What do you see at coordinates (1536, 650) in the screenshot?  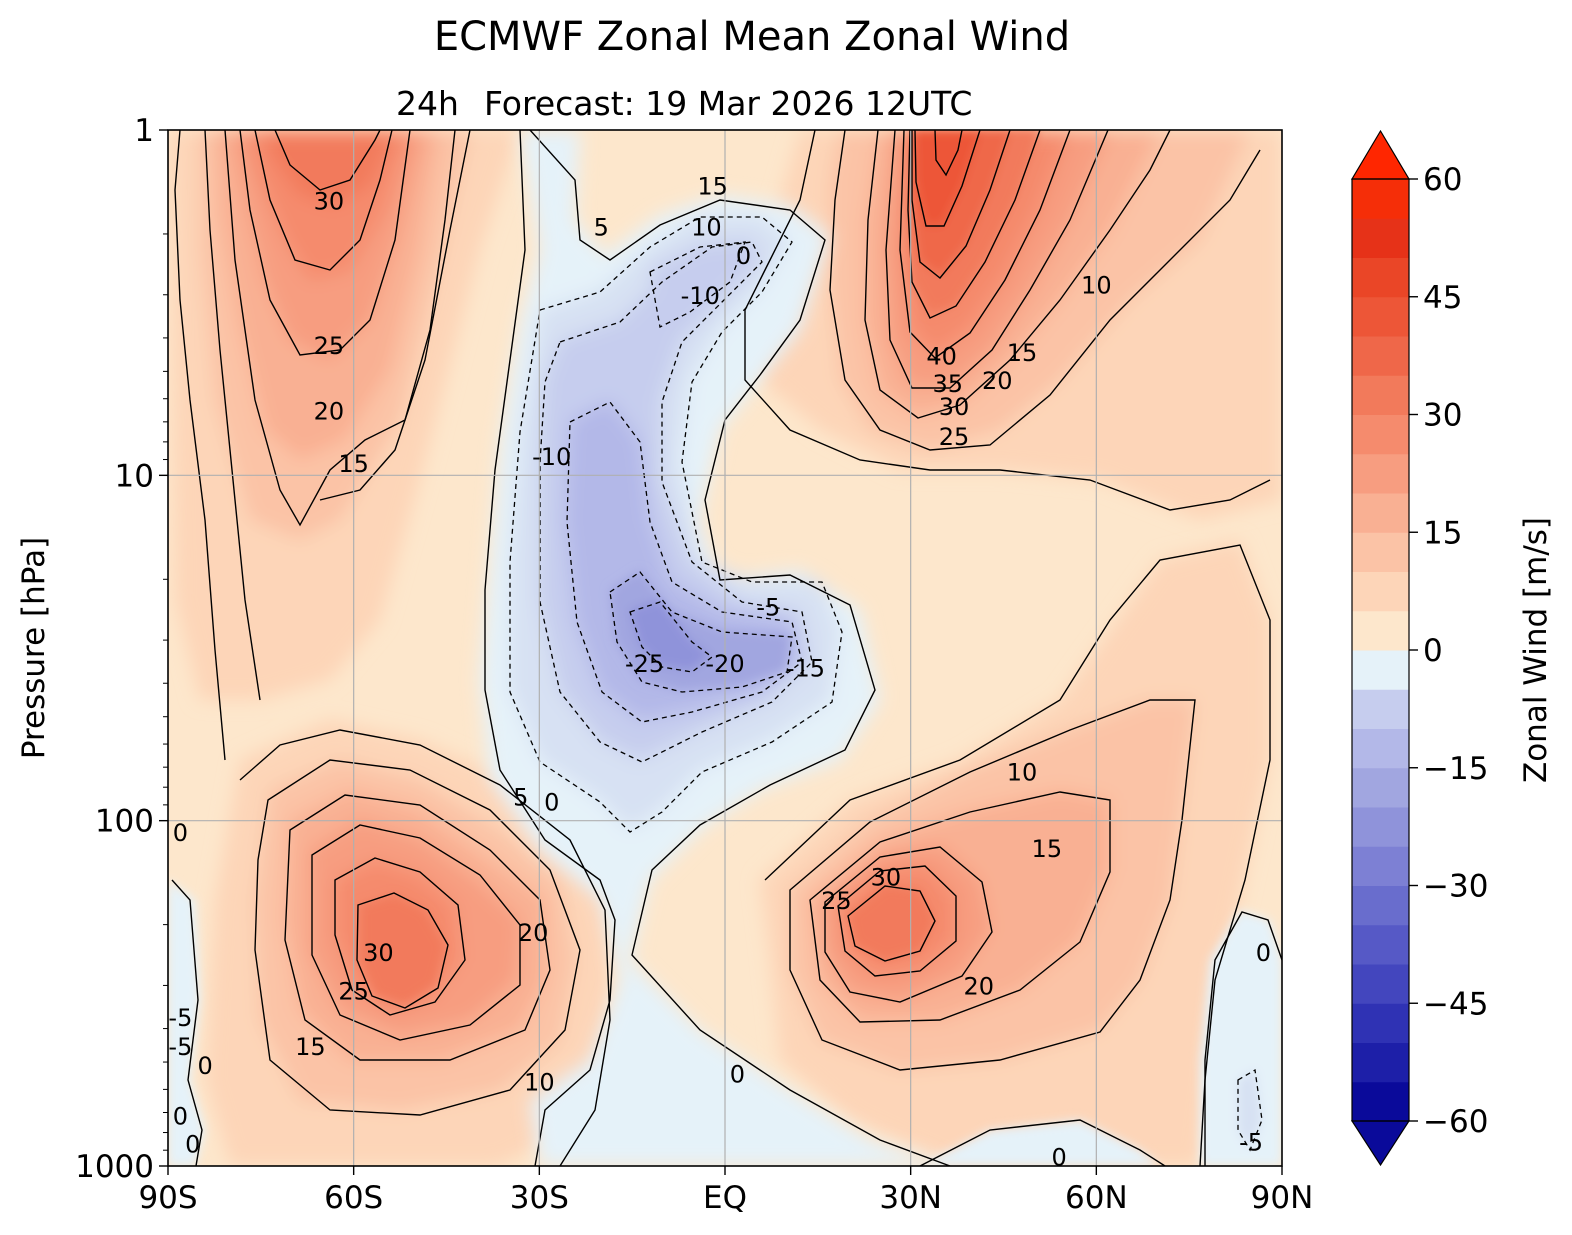 I see `colorbar-label: Zonal Wind [m/s]` at bounding box center [1536, 650].